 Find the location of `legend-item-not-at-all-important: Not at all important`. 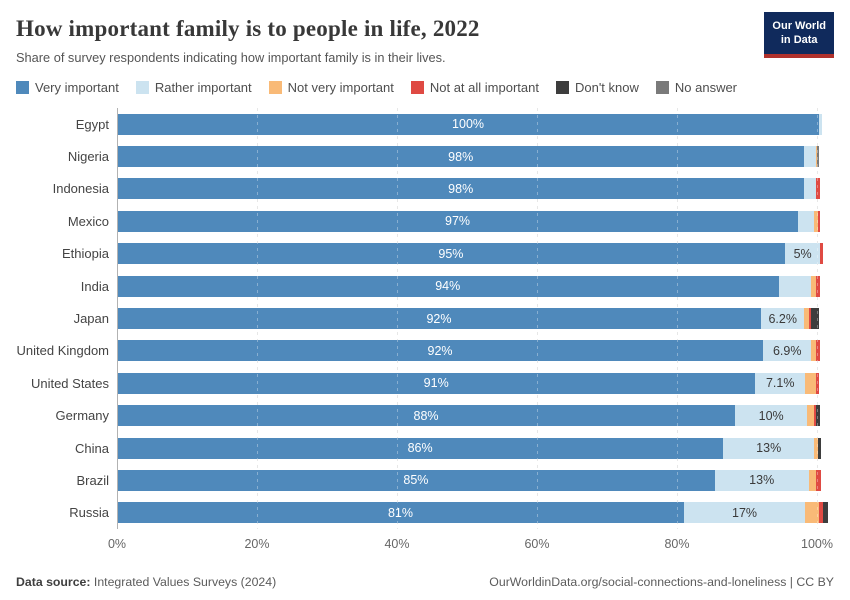

legend-item-not-at-all-important: Not at all important is located at coordinates (474, 87).